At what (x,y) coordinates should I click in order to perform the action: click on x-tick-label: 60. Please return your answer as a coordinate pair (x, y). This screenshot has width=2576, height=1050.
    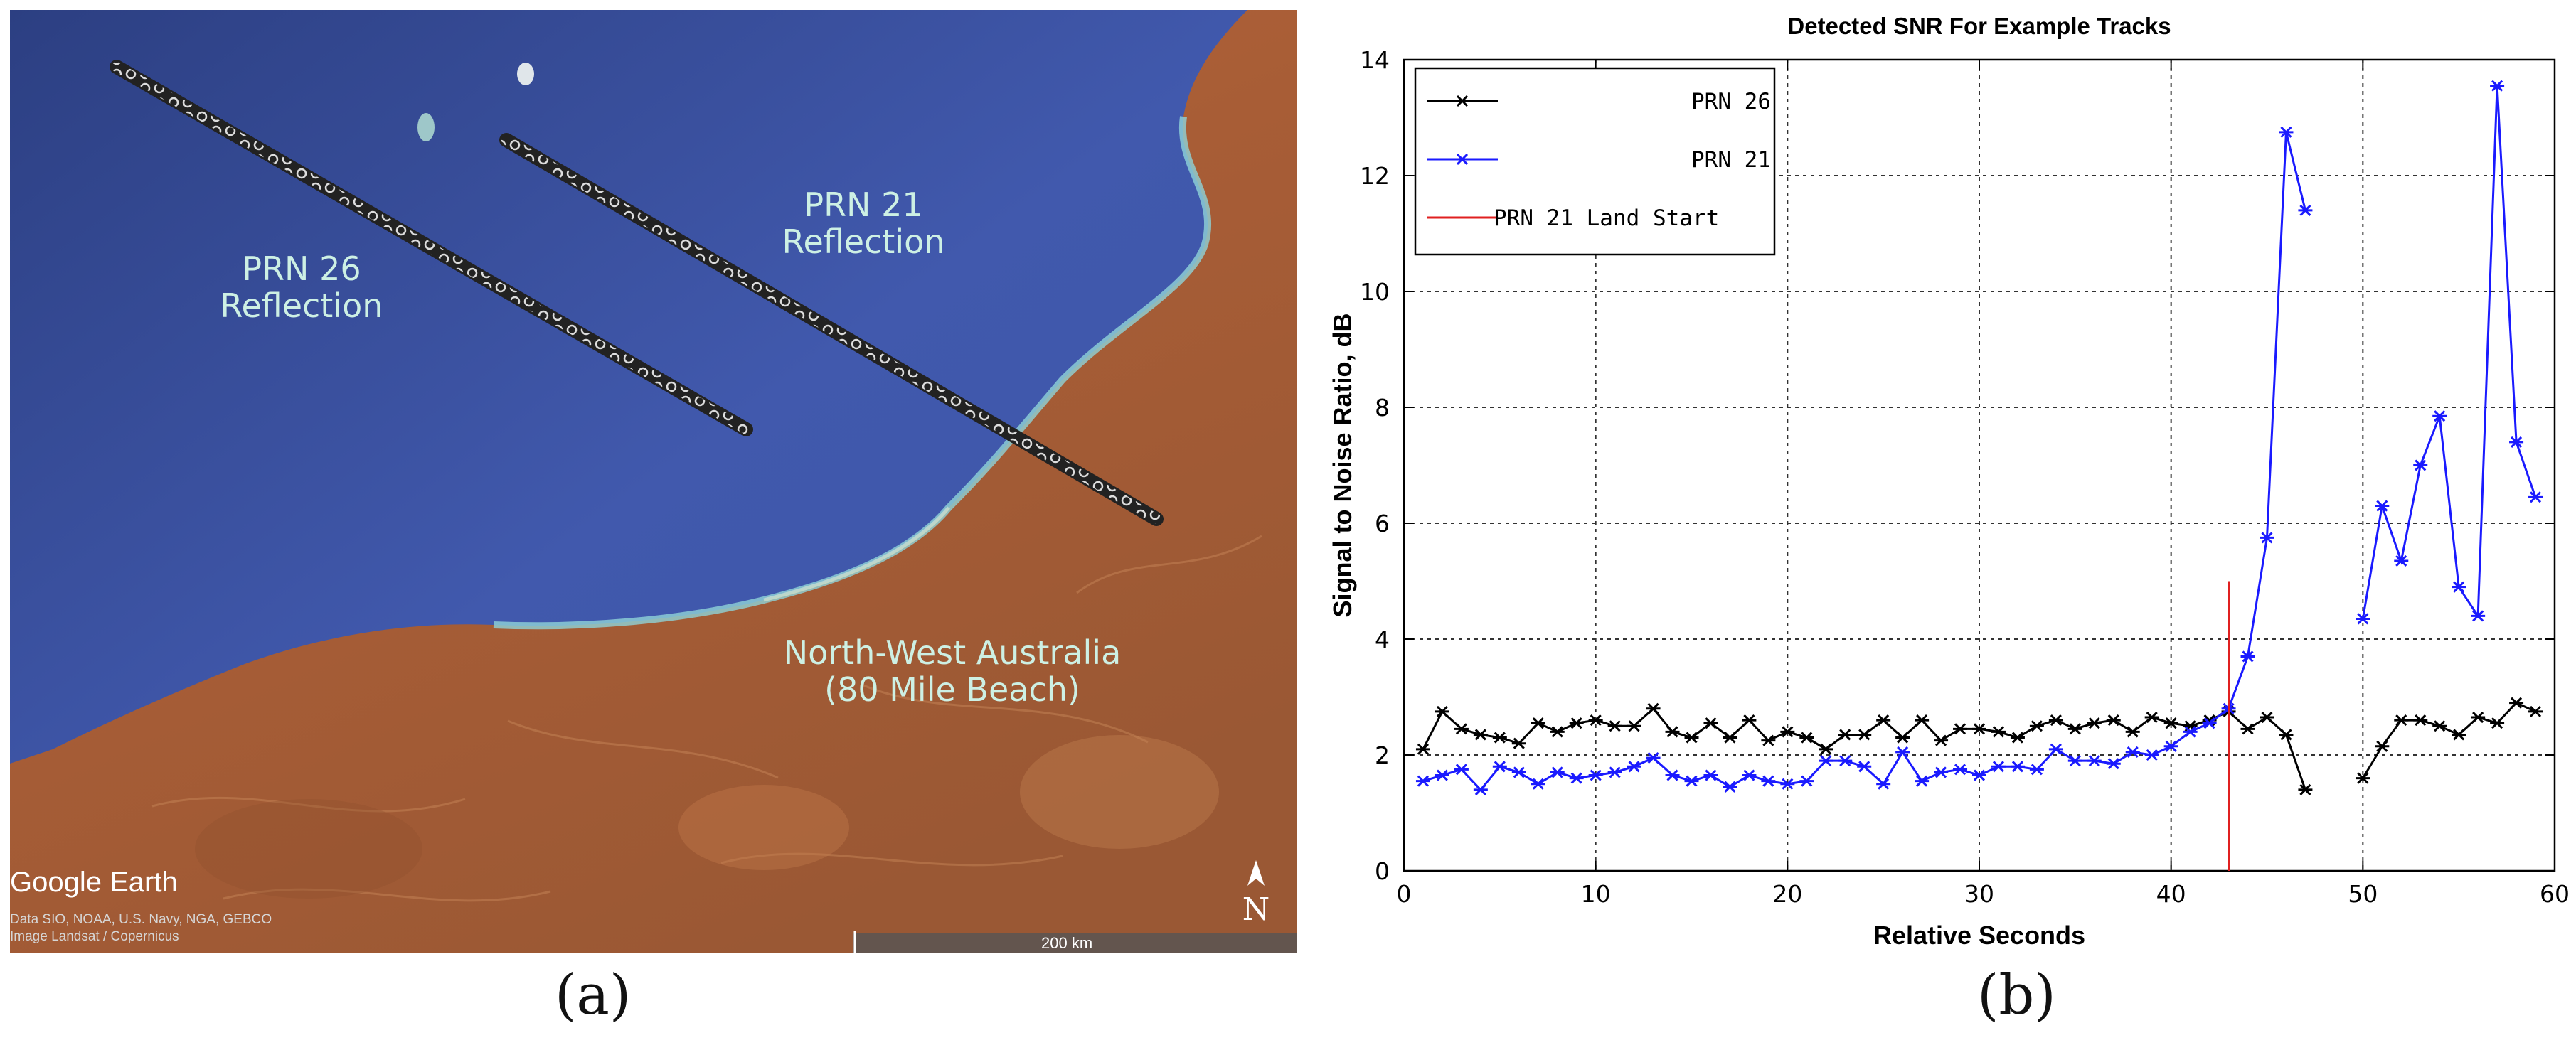
    Looking at the image, I should click on (2555, 894).